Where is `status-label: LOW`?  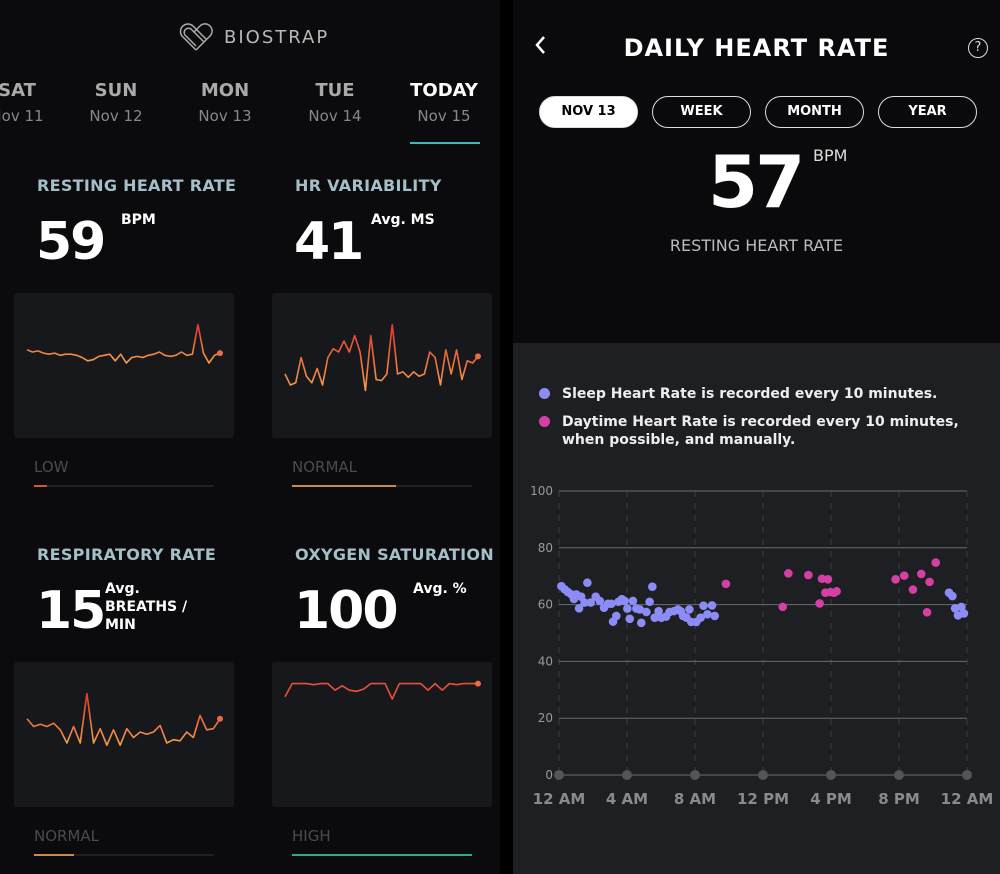
status-label: LOW is located at coordinates (51, 467).